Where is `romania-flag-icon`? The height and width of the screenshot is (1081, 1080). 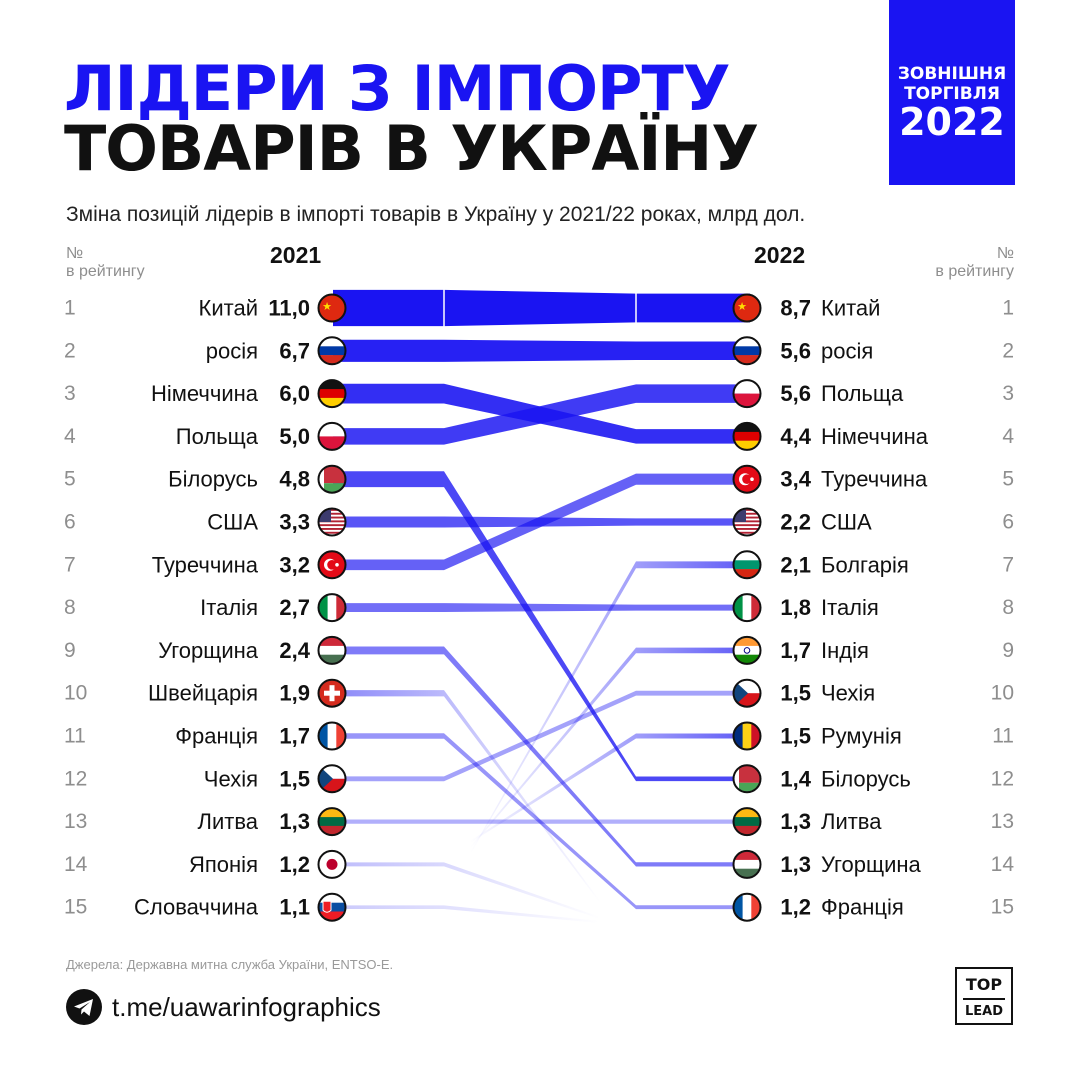 romania-flag-icon is located at coordinates (747, 736).